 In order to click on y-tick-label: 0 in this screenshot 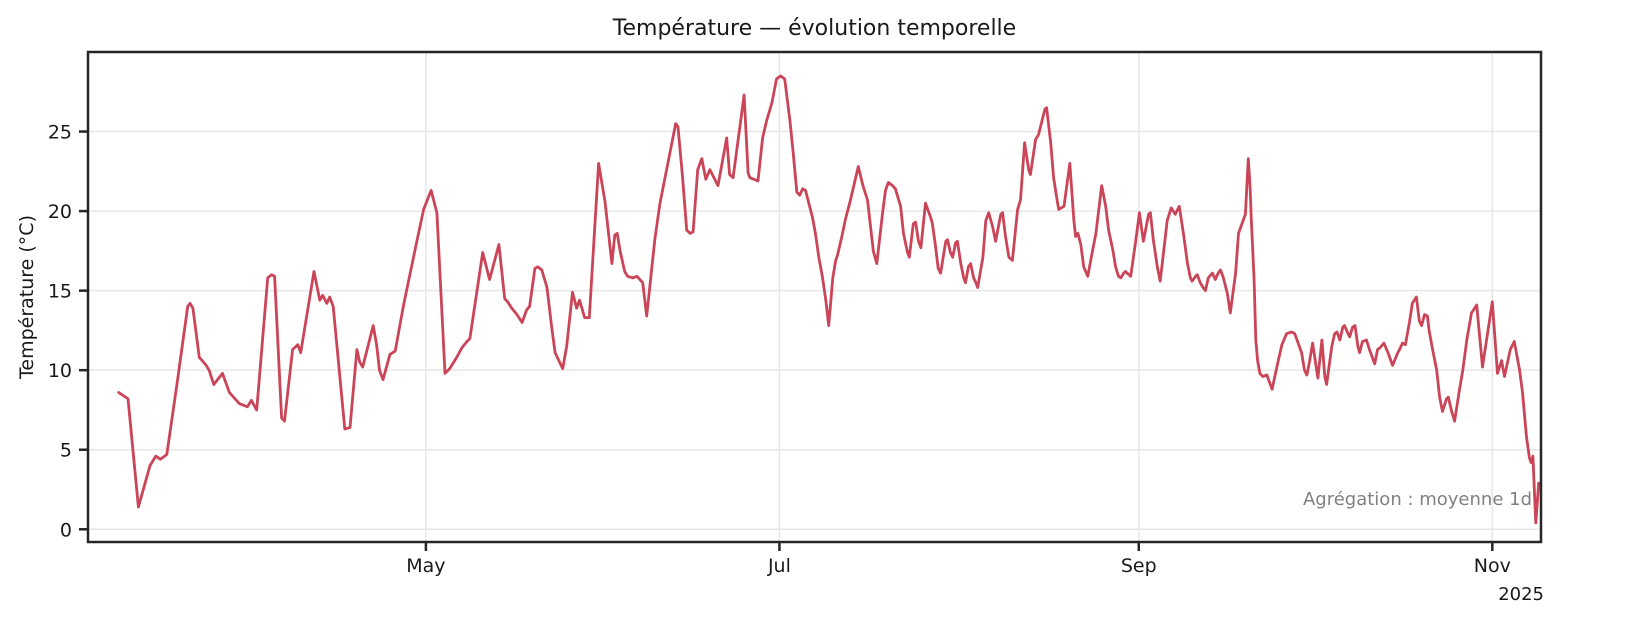, I will do `click(66, 530)`.